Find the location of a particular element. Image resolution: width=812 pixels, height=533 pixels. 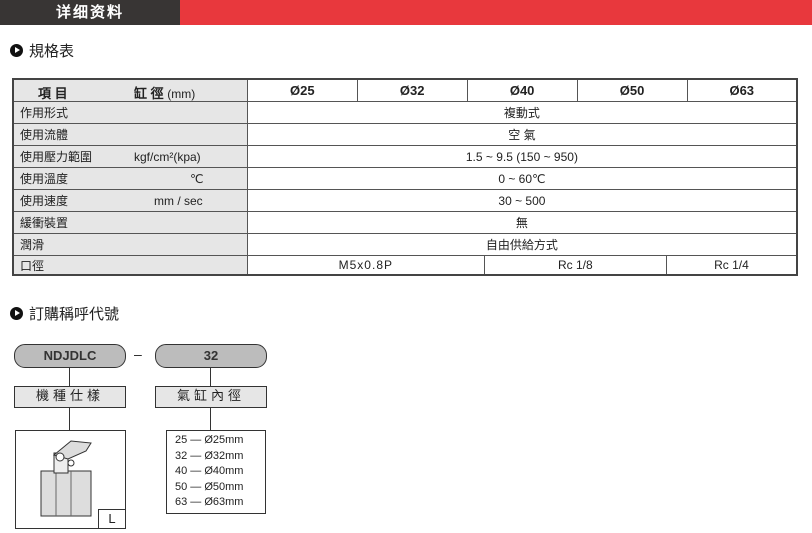

table-row-port: 口徑 M5x0.8P Rc 1/8 Rc 1/4 is located at coordinates (405, 265).